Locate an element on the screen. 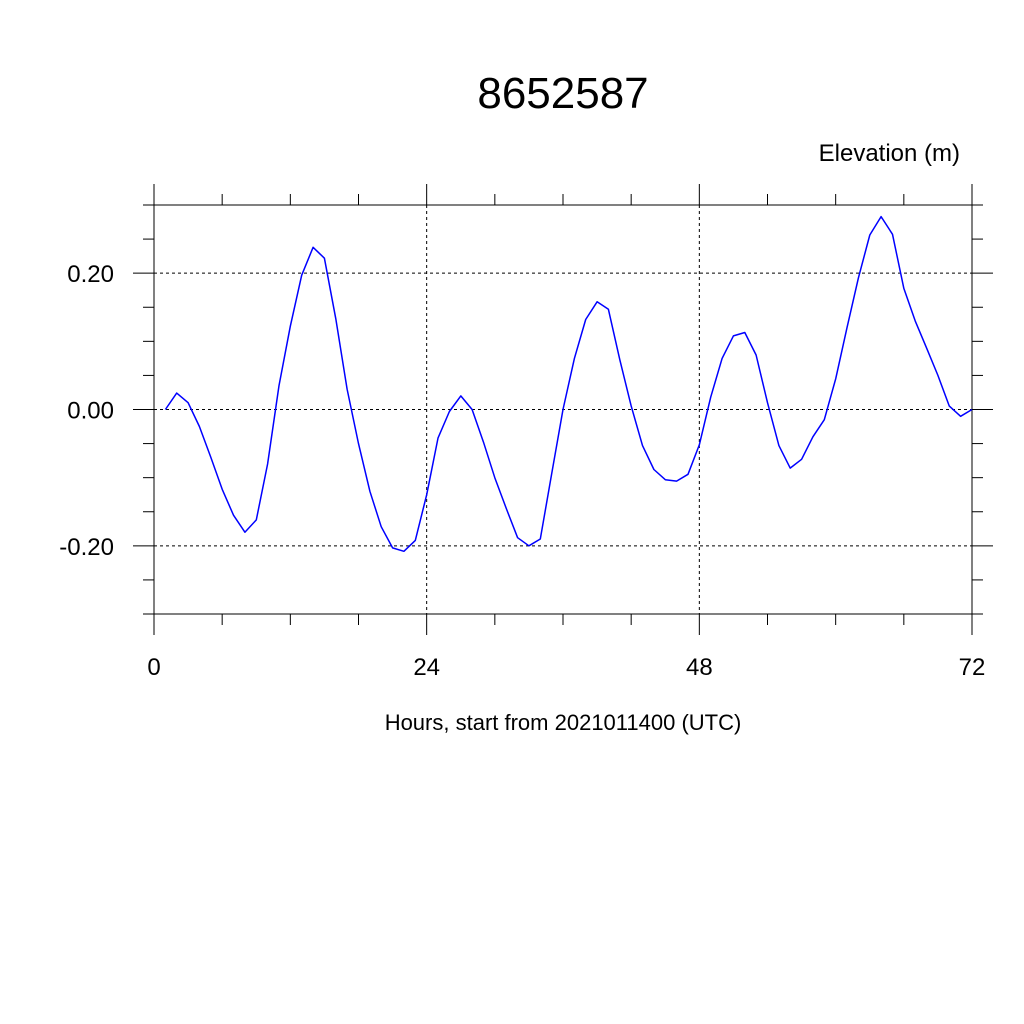 This screenshot has width=1024, height=1024. x-tick-label: 72 is located at coordinates (972, 667).